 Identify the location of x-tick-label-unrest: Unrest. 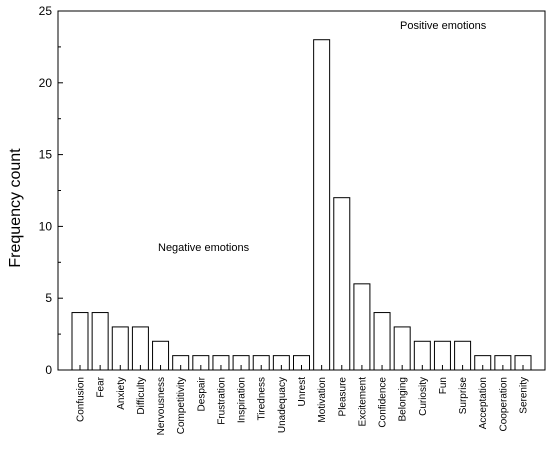
(302, 392).